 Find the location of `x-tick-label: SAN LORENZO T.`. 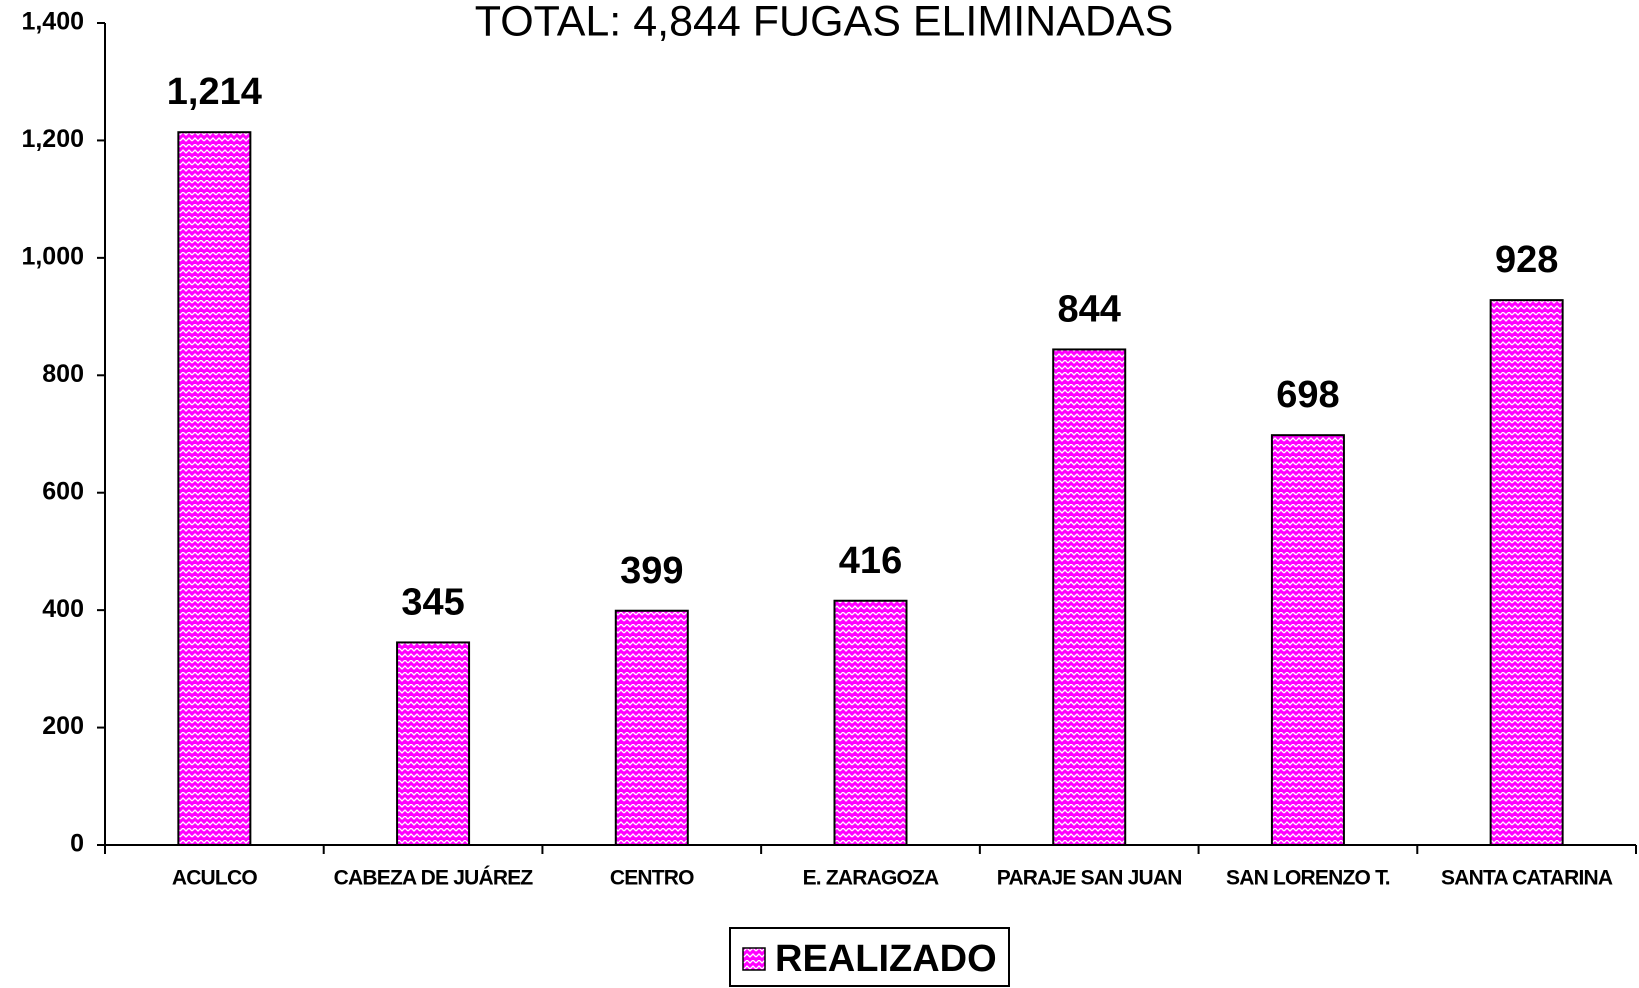

x-tick-label: SAN LORENZO T. is located at coordinates (1308, 878).